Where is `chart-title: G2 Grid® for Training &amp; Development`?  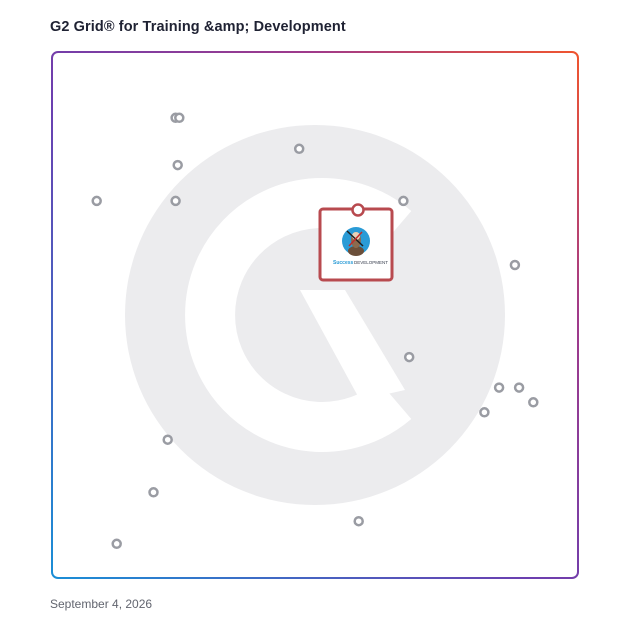
chart-title: G2 Grid® for Training &amp; Development is located at coordinates (198, 27).